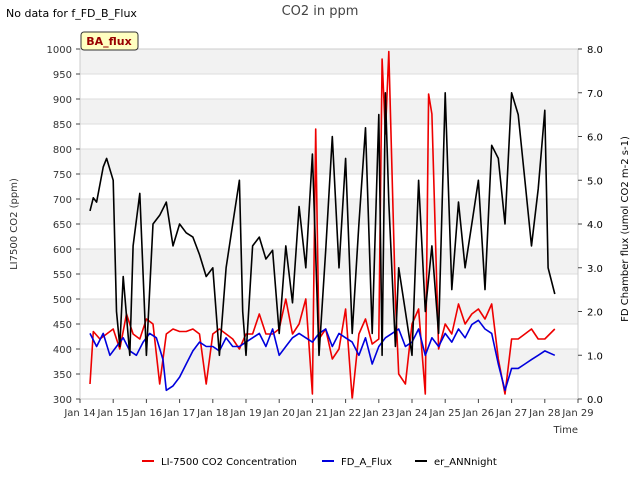 This screenshot has width=640, height=480. I want to click on x-tick-label: Jan 17, so click(179, 413).